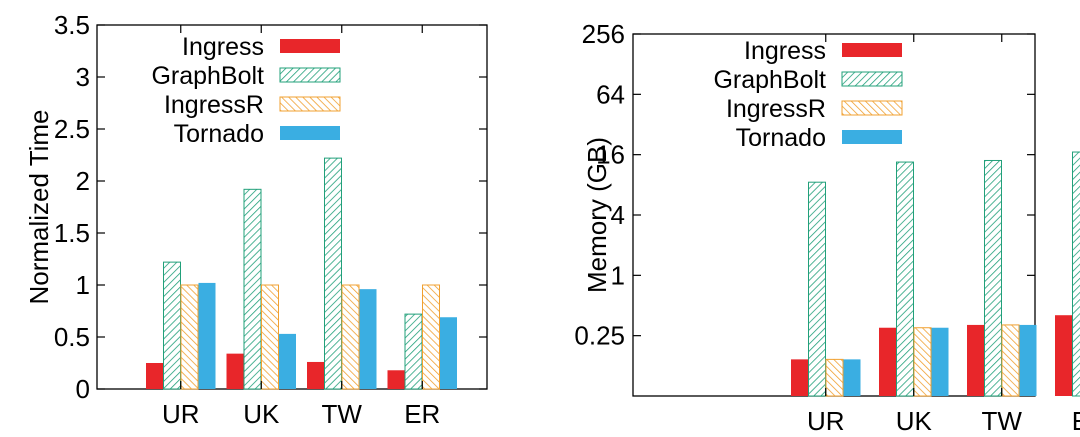 The height and width of the screenshot is (437, 1080). Describe the element at coordinates (785, 51) in the screenshot. I see `chart2-legend-label-ingress: Ingress` at that location.